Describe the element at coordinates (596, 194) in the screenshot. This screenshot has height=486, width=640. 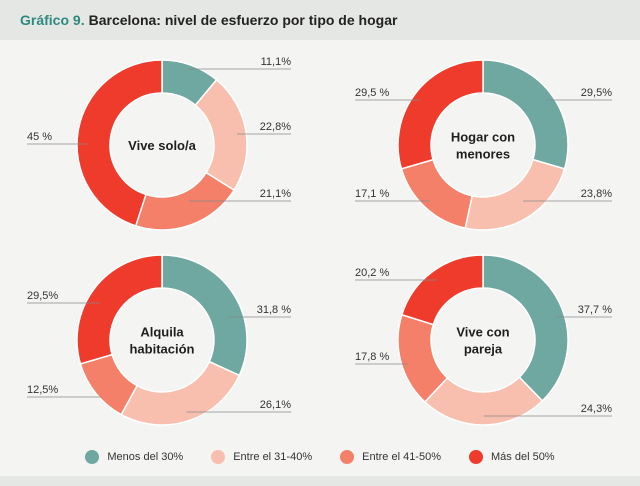
I see `slice-value-label: 23,8%` at that location.